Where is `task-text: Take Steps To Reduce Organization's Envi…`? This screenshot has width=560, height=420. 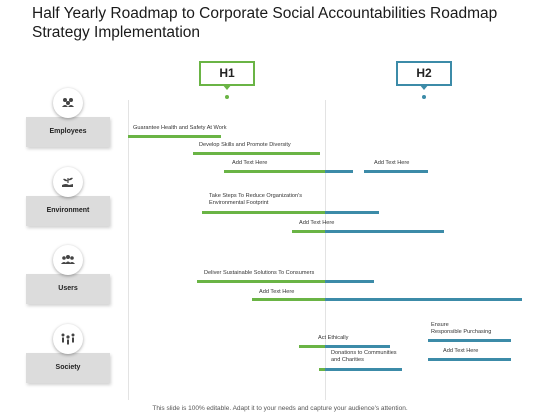 task-text: Take Steps To Reduce Organization's Envi… is located at coordinates (256, 199).